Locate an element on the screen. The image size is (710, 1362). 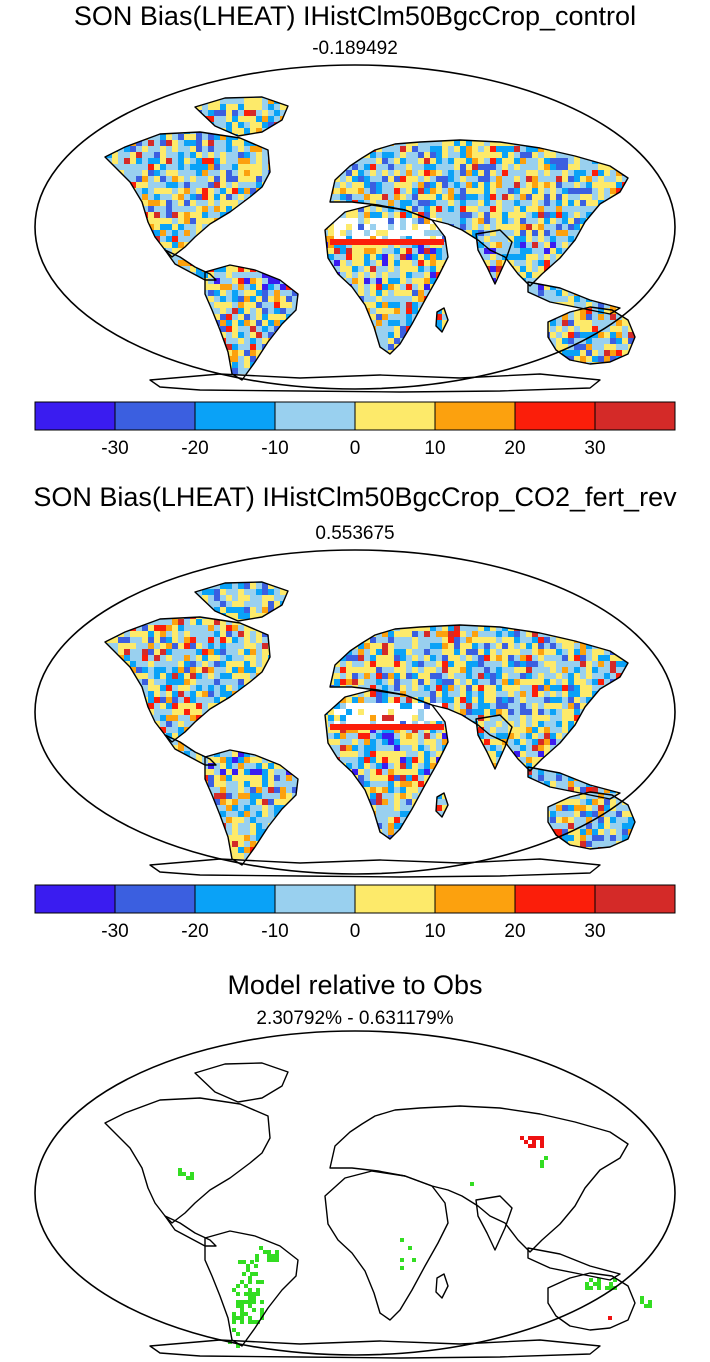
relative-cells is located at coordinates (415, 1242).